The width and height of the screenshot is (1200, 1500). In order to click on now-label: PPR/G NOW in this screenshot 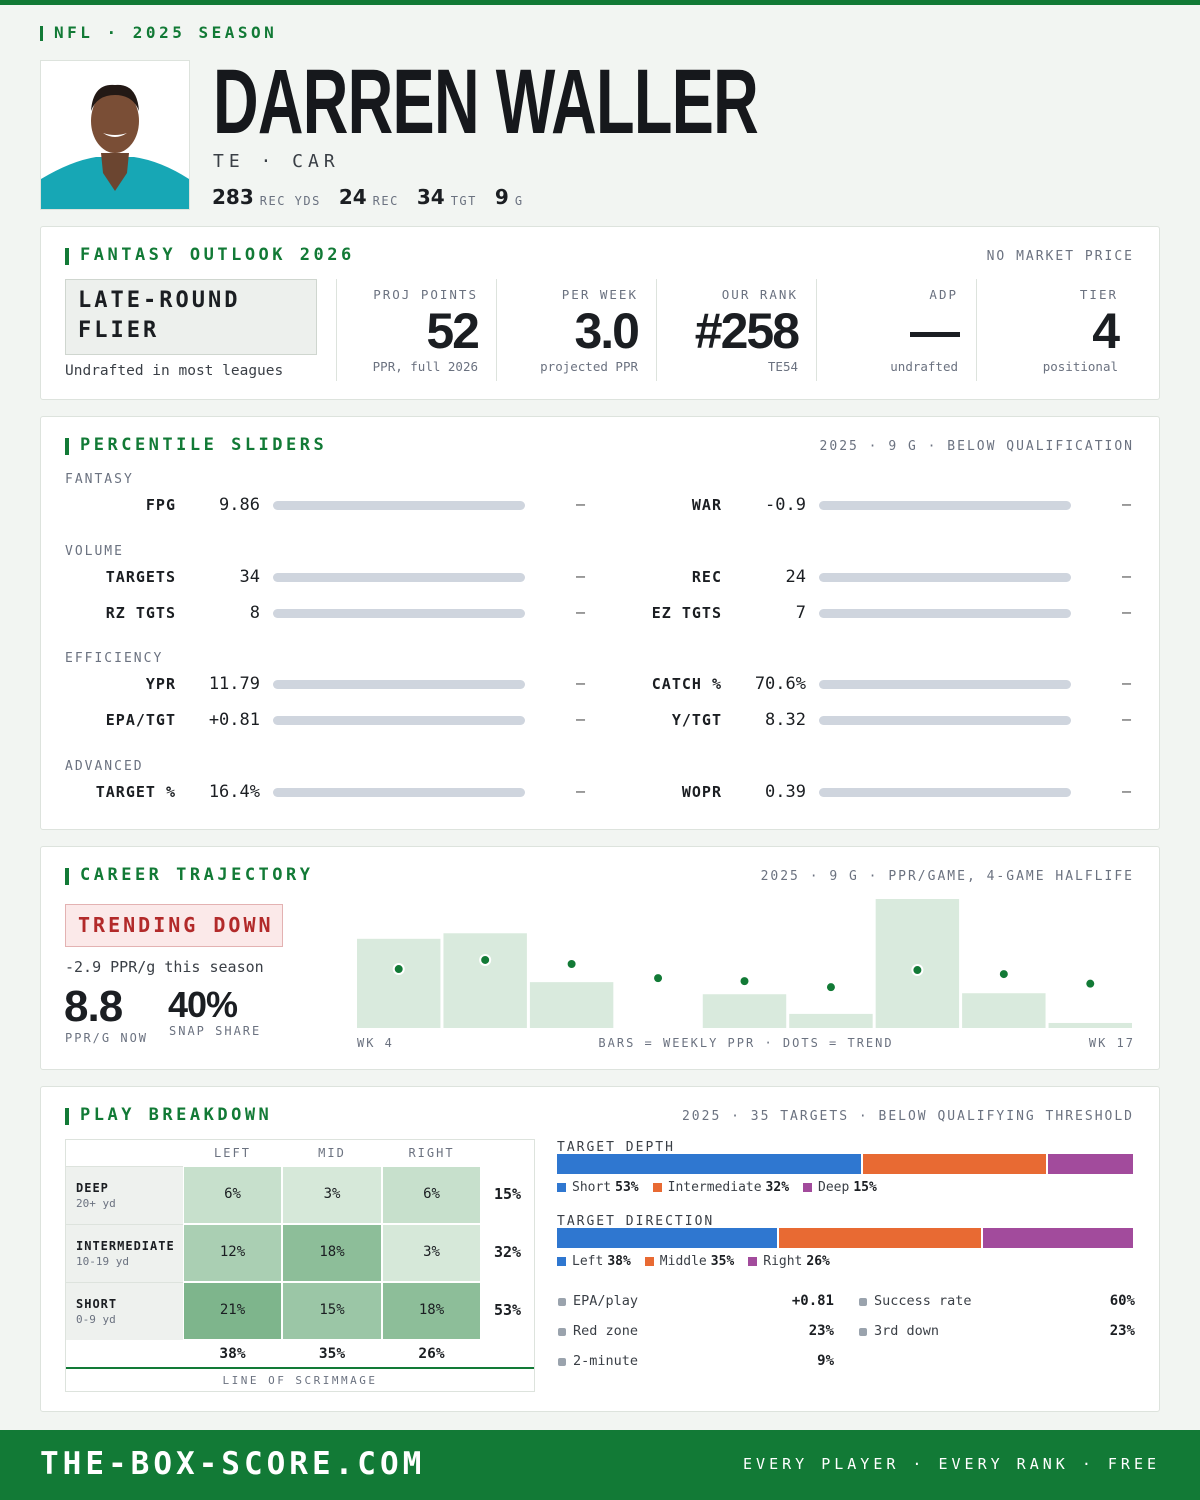, I will do `click(107, 1038)`.